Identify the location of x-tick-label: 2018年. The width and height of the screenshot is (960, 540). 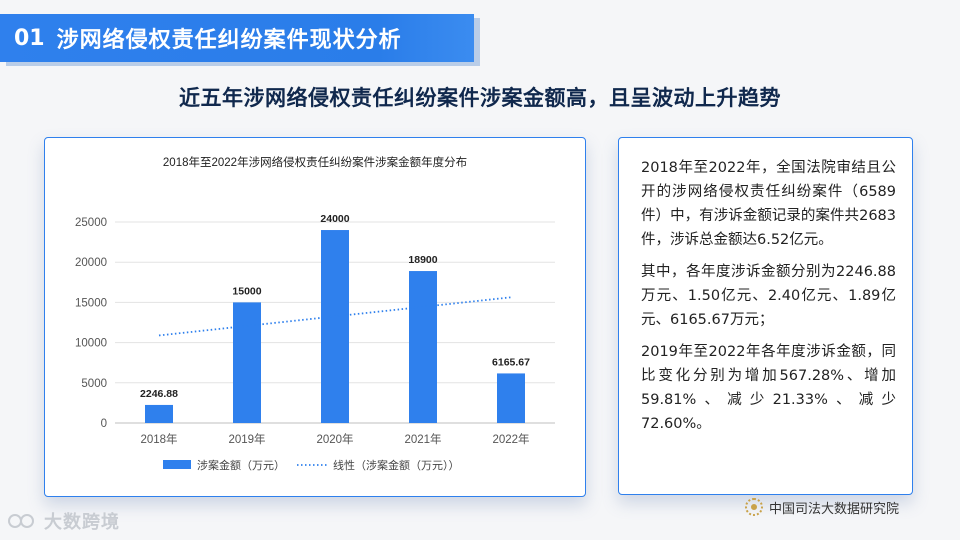
(158, 439).